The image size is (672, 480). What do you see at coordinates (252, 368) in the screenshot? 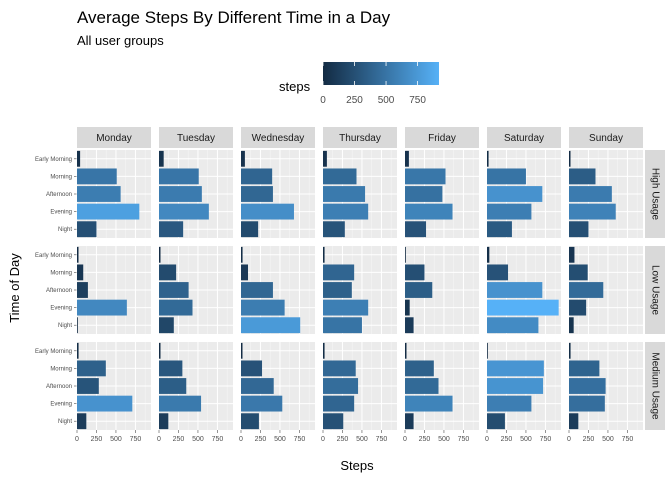
I see `bar: Medium Usage / Wednesday / Morning: 270` at bounding box center [252, 368].